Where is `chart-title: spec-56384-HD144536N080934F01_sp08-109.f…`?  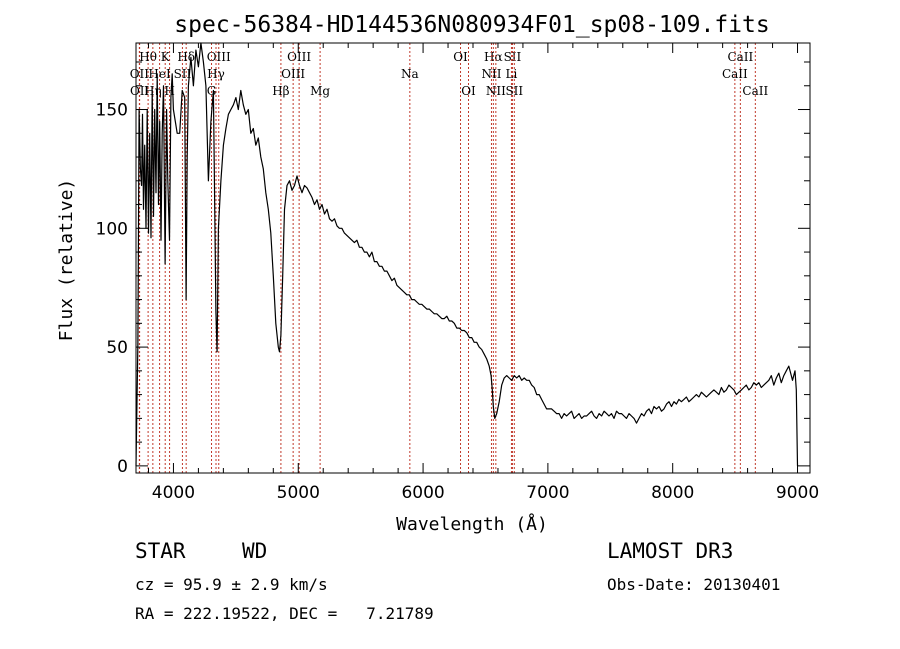
chart-title: spec-56384-HD144536N080934F01_sp08-109.f… is located at coordinates (471, 25).